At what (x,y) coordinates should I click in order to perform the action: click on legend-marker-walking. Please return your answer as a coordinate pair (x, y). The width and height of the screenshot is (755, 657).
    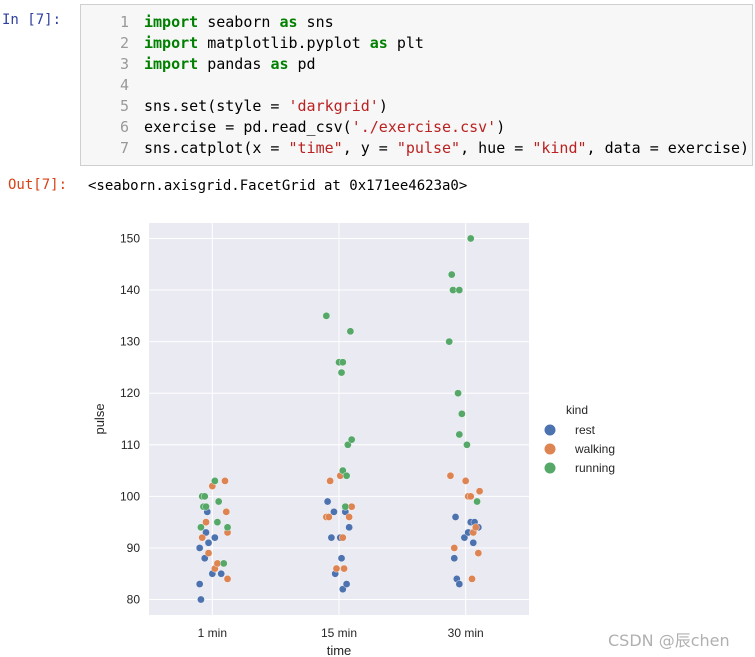
    Looking at the image, I should click on (550, 449).